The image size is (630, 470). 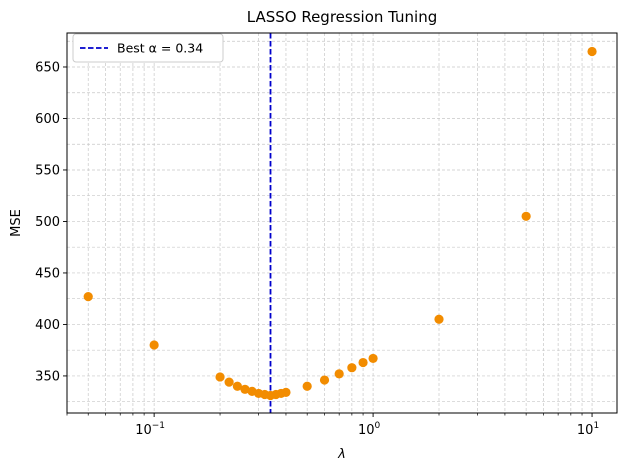 I want to click on legend-box, so click(x=148, y=48).